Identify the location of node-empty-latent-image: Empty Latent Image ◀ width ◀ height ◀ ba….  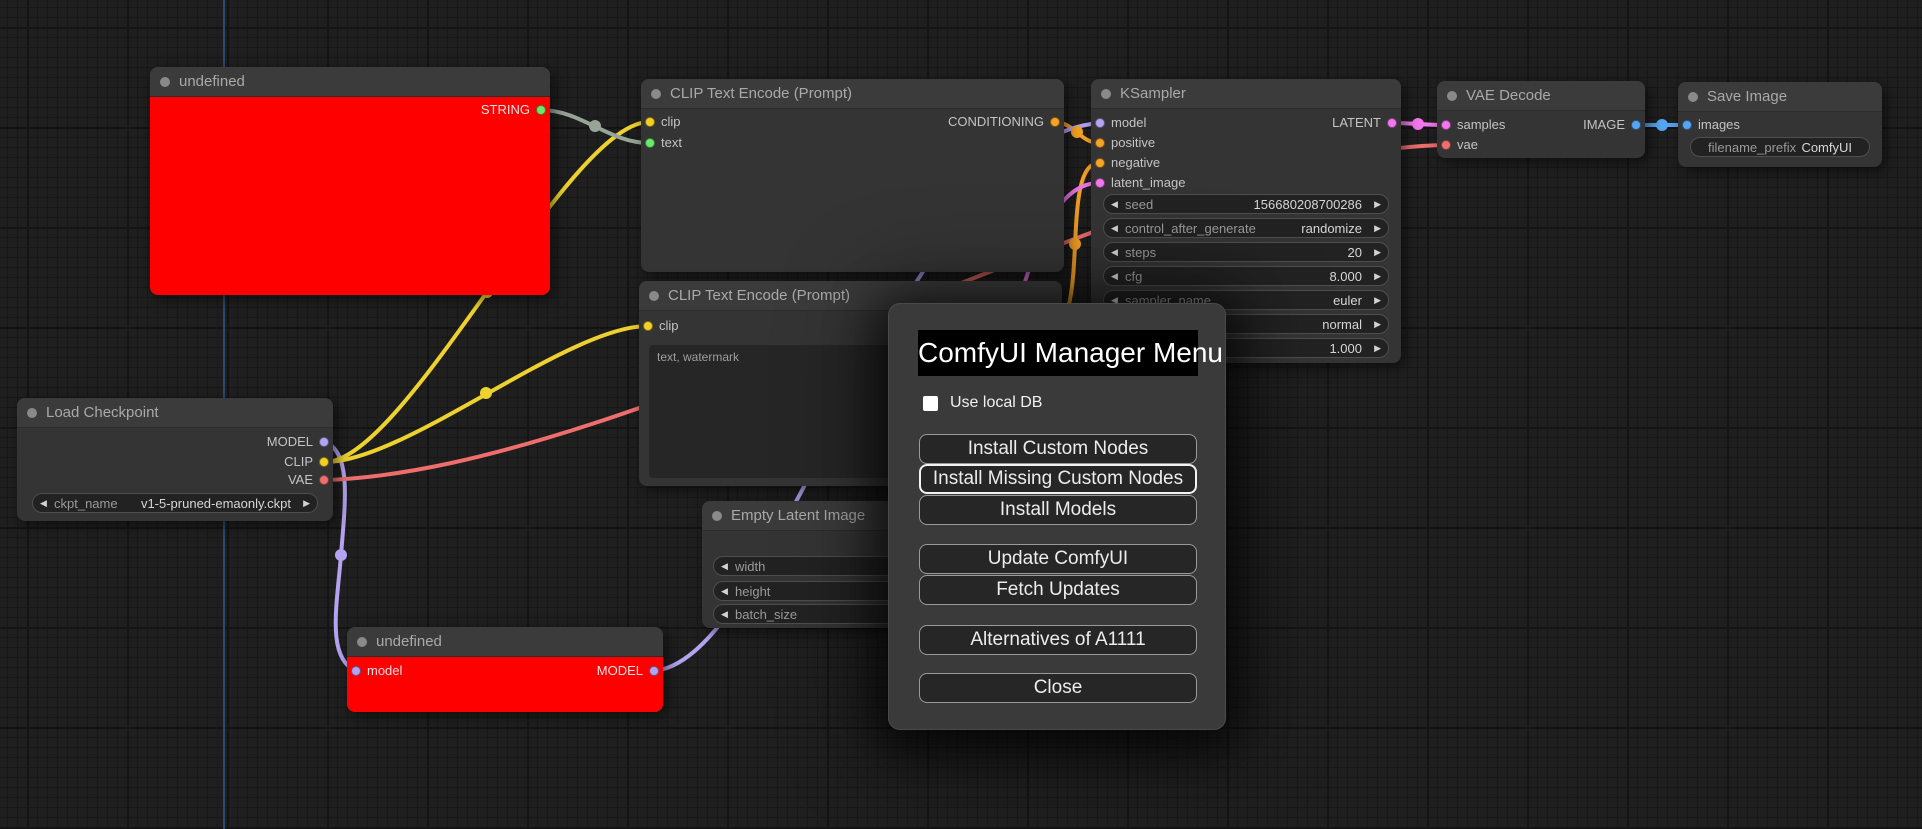
(809, 564).